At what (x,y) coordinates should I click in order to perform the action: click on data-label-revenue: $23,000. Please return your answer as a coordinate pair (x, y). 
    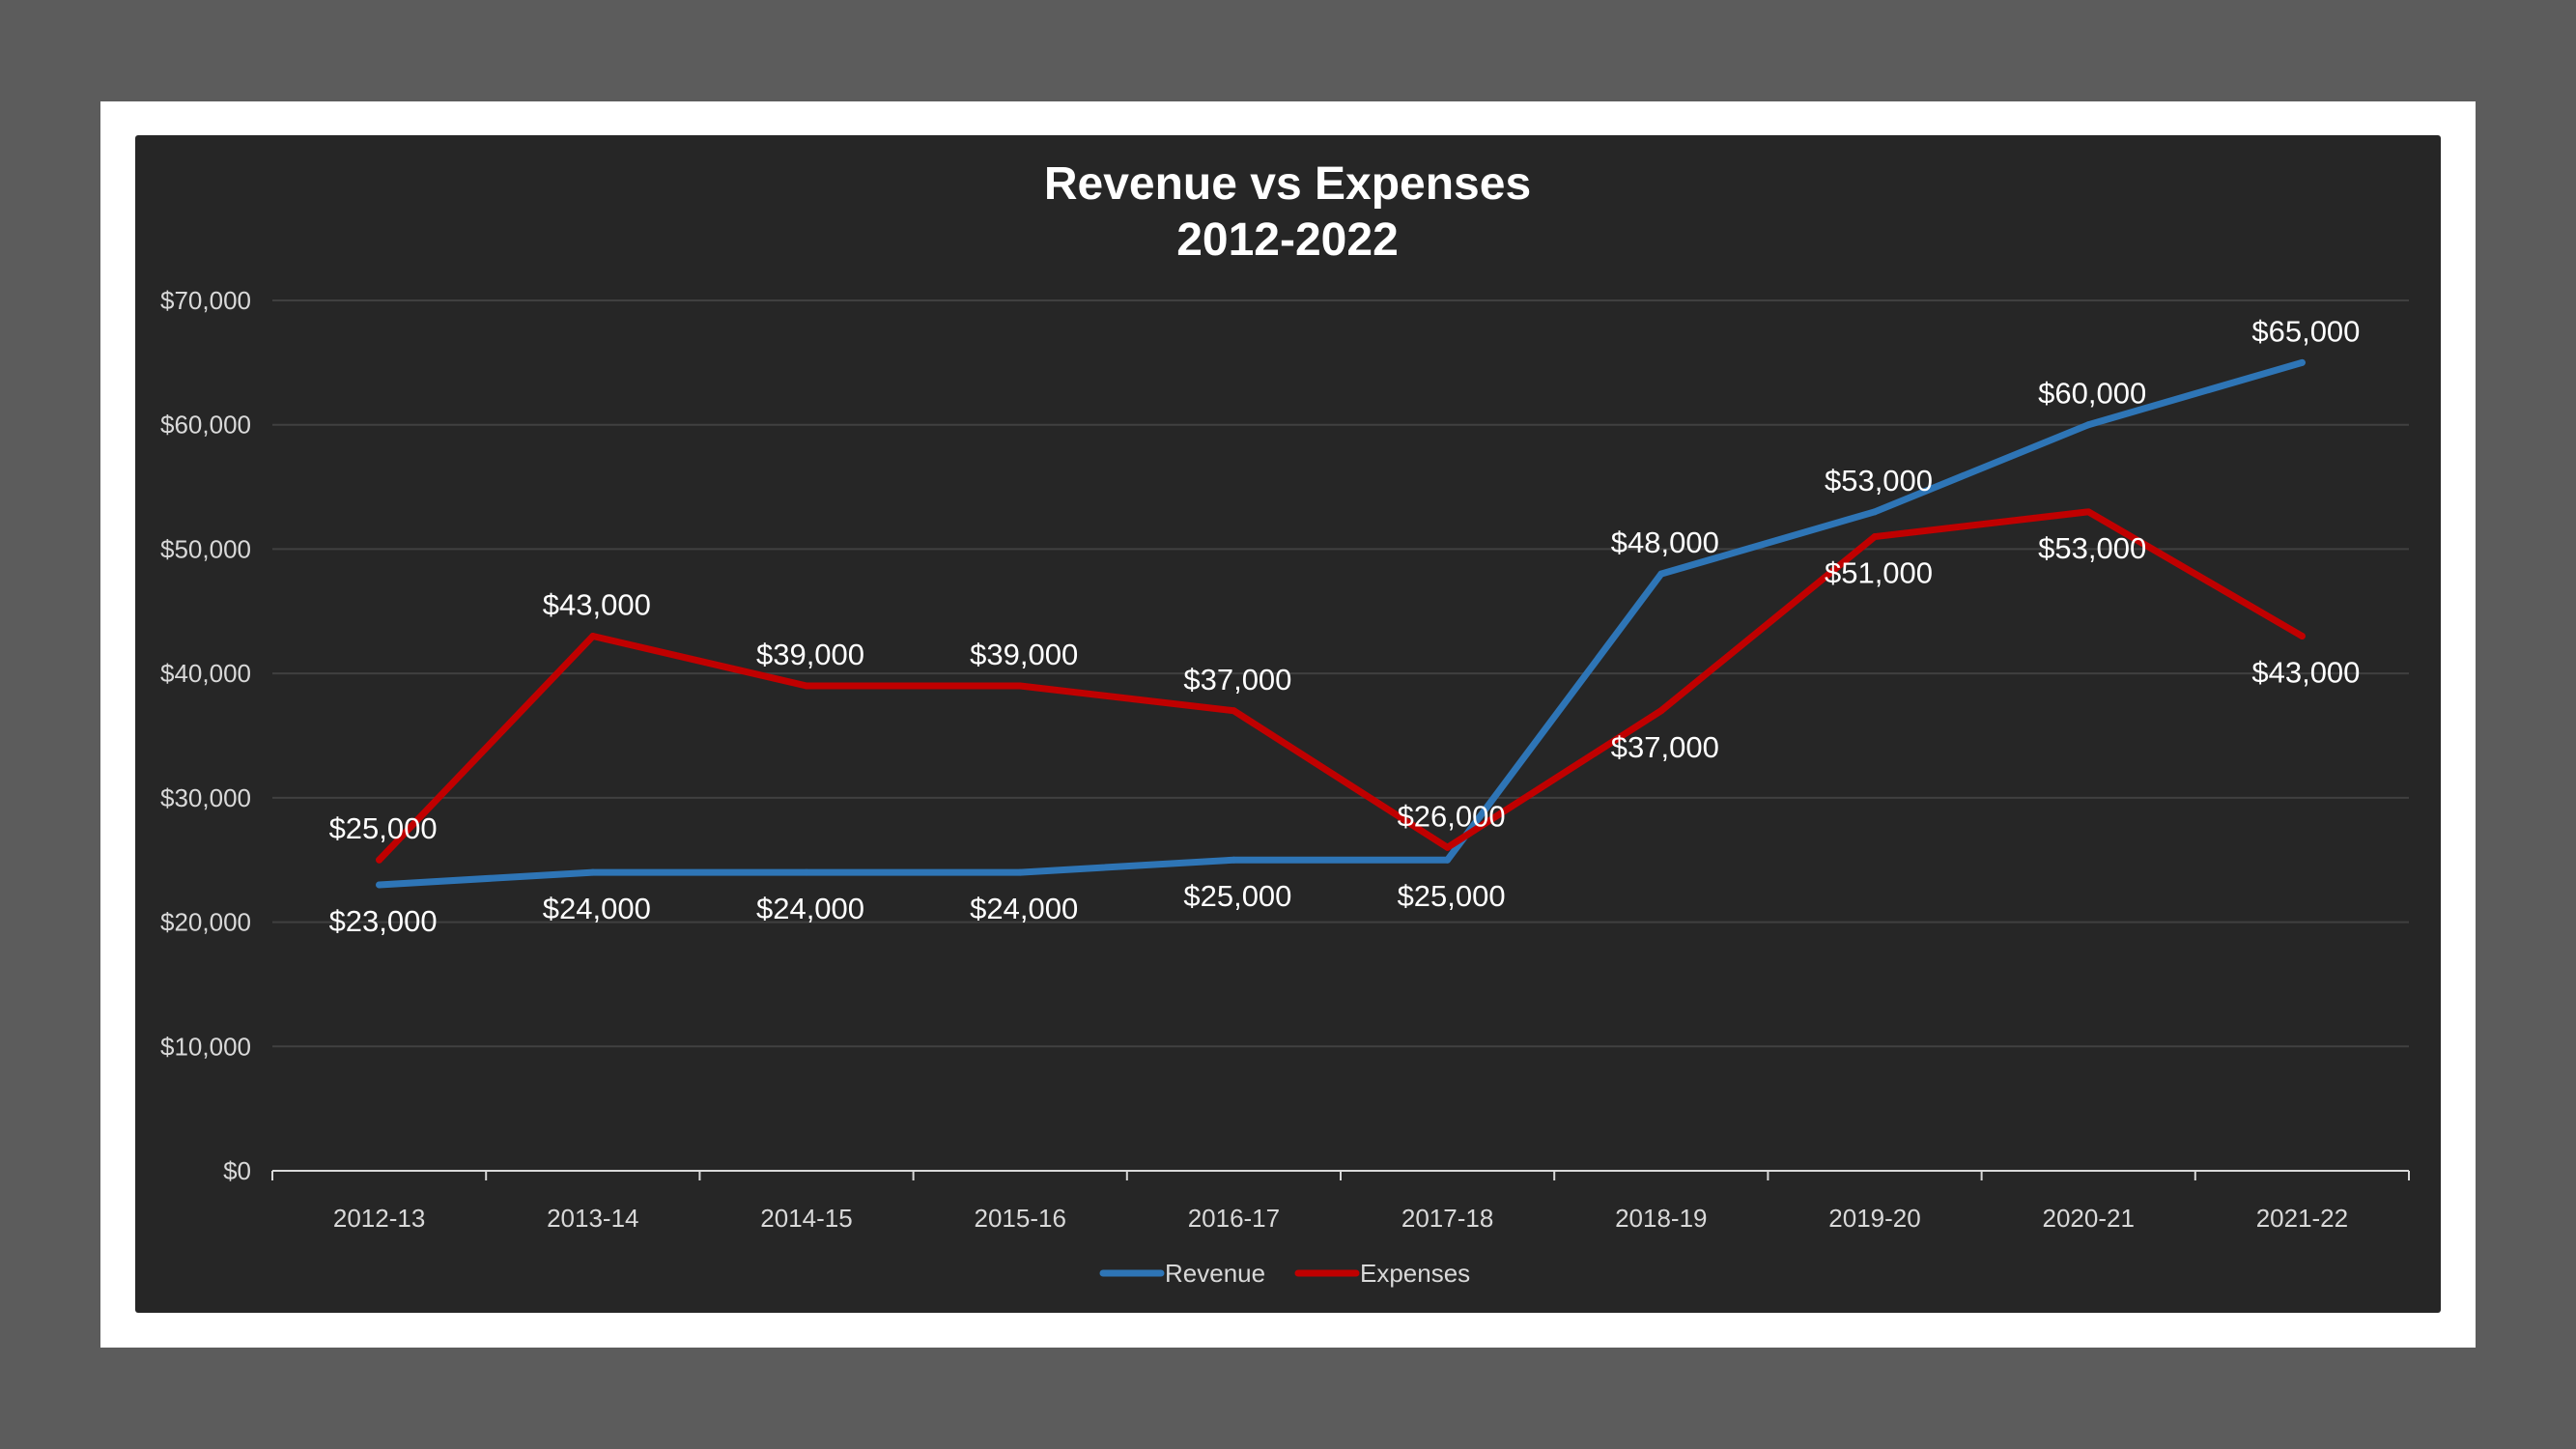
    Looking at the image, I should click on (383, 921).